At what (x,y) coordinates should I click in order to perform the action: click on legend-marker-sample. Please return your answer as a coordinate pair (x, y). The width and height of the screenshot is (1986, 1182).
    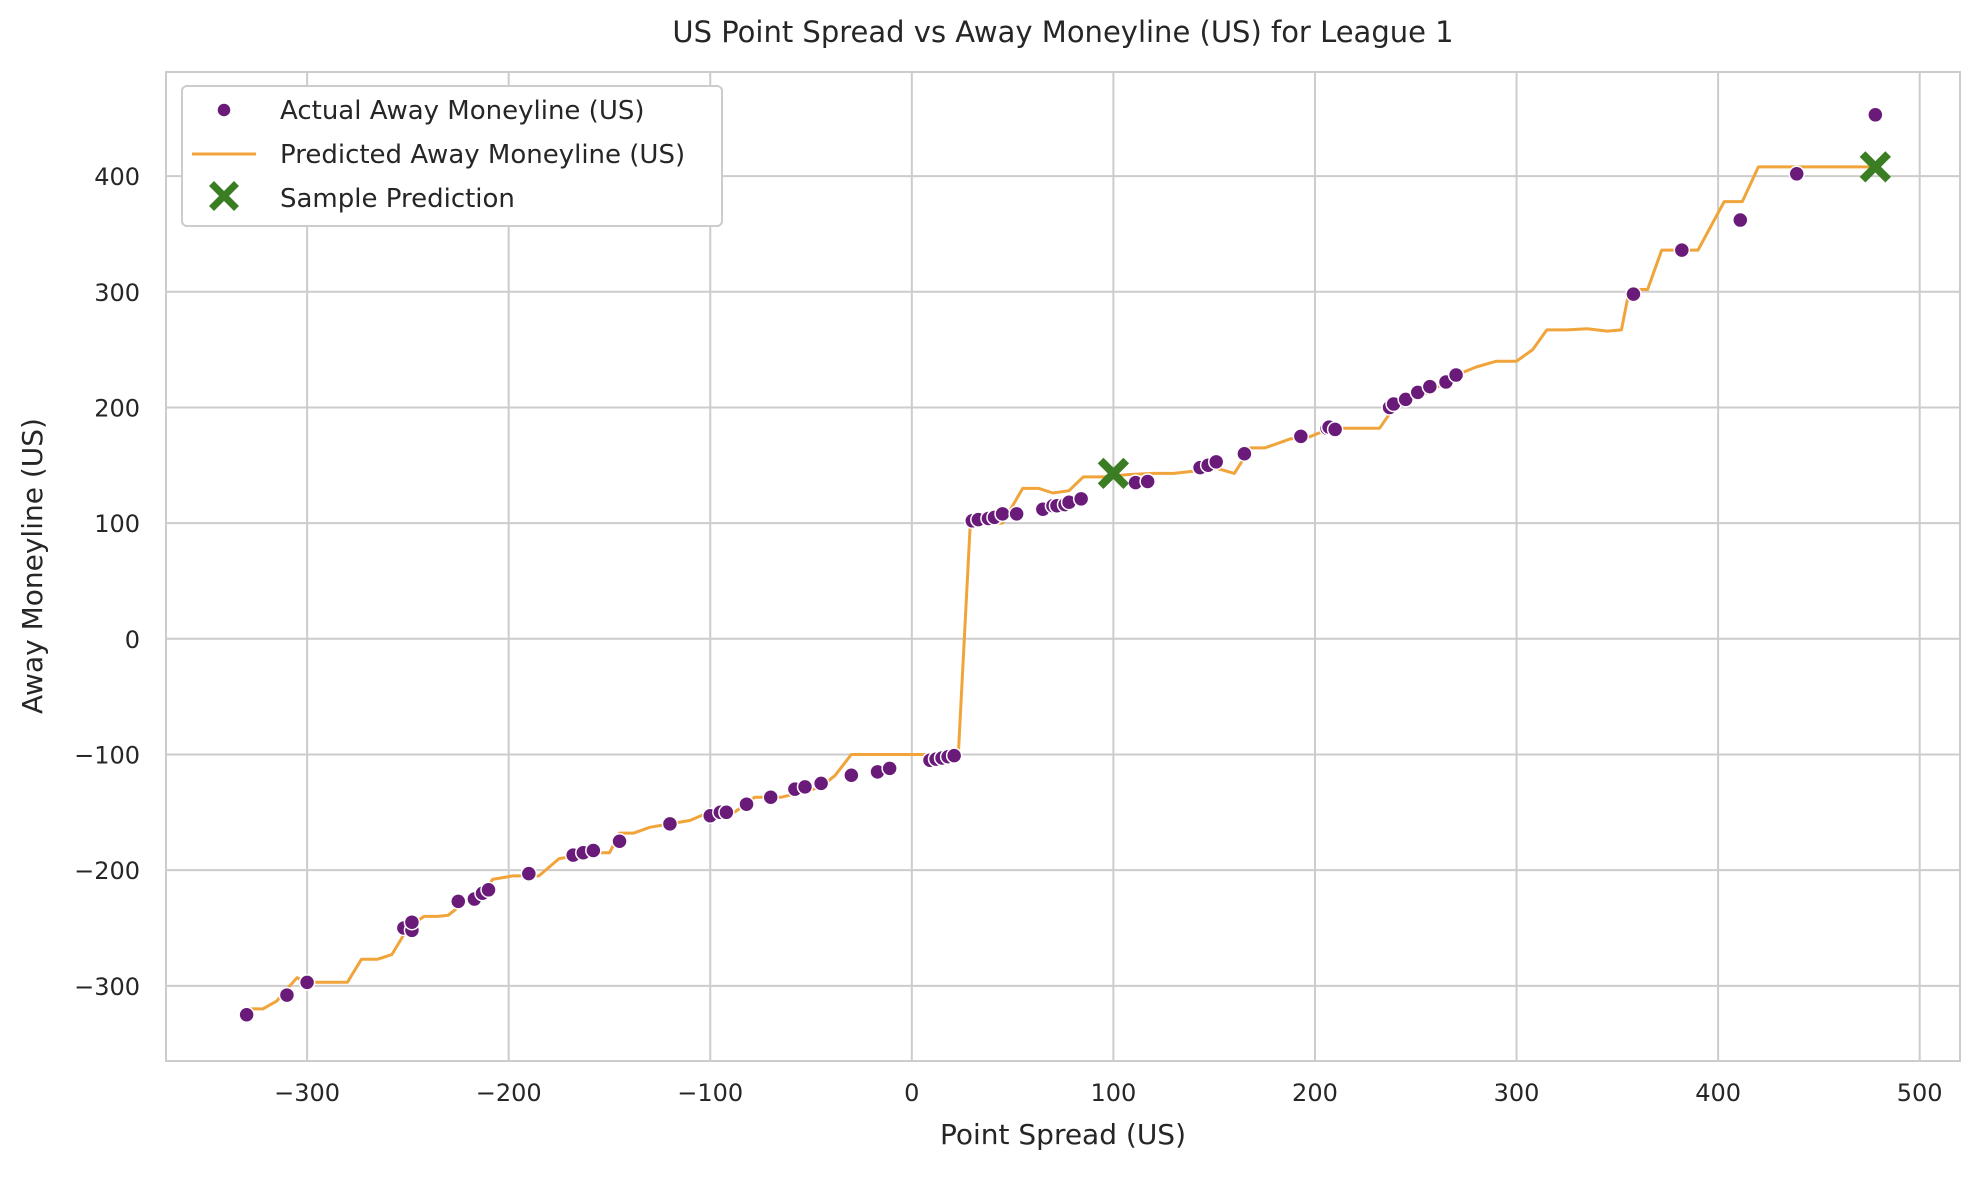
    Looking at the image, I should click on (224, 196).